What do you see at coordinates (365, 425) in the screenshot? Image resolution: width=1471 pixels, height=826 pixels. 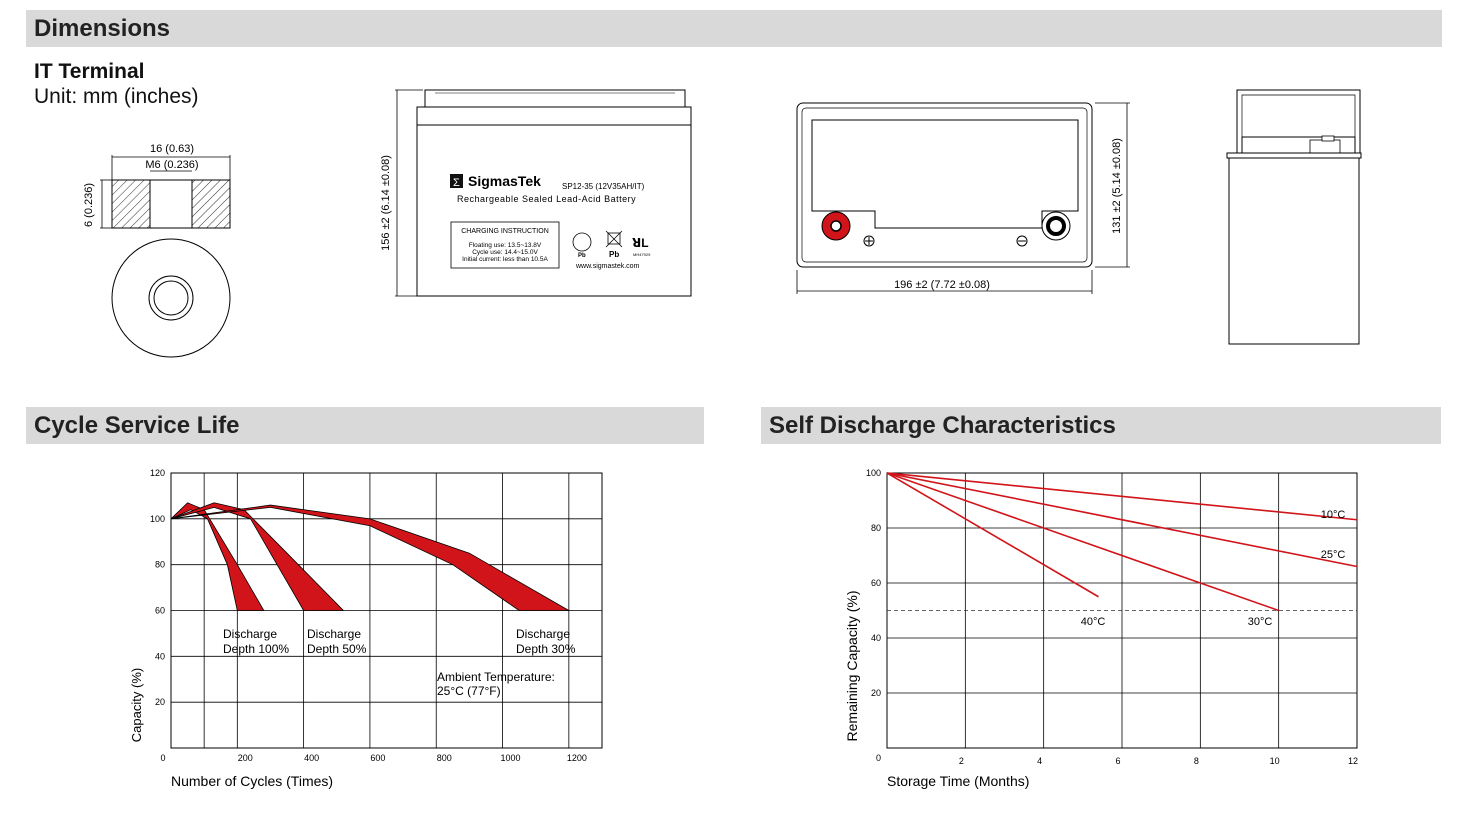 I see `cycle-life-header: Cycle Service Life` at bounding box center [365, 425].